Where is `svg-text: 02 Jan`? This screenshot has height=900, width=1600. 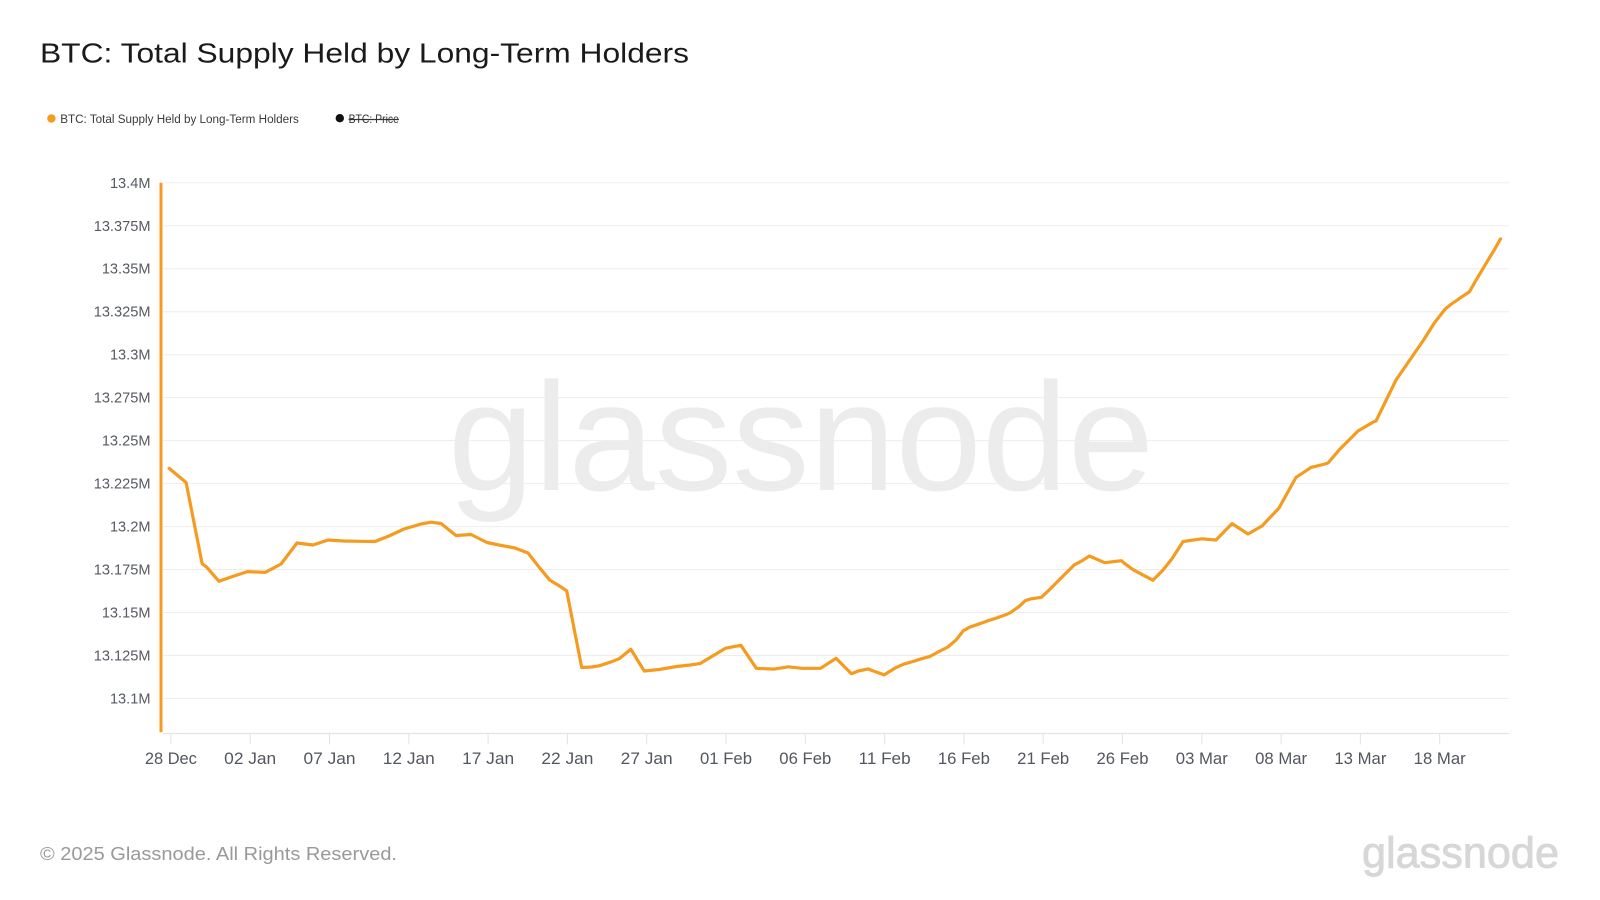 svg-text: 02 Jan is located at coordinates (250, 759).